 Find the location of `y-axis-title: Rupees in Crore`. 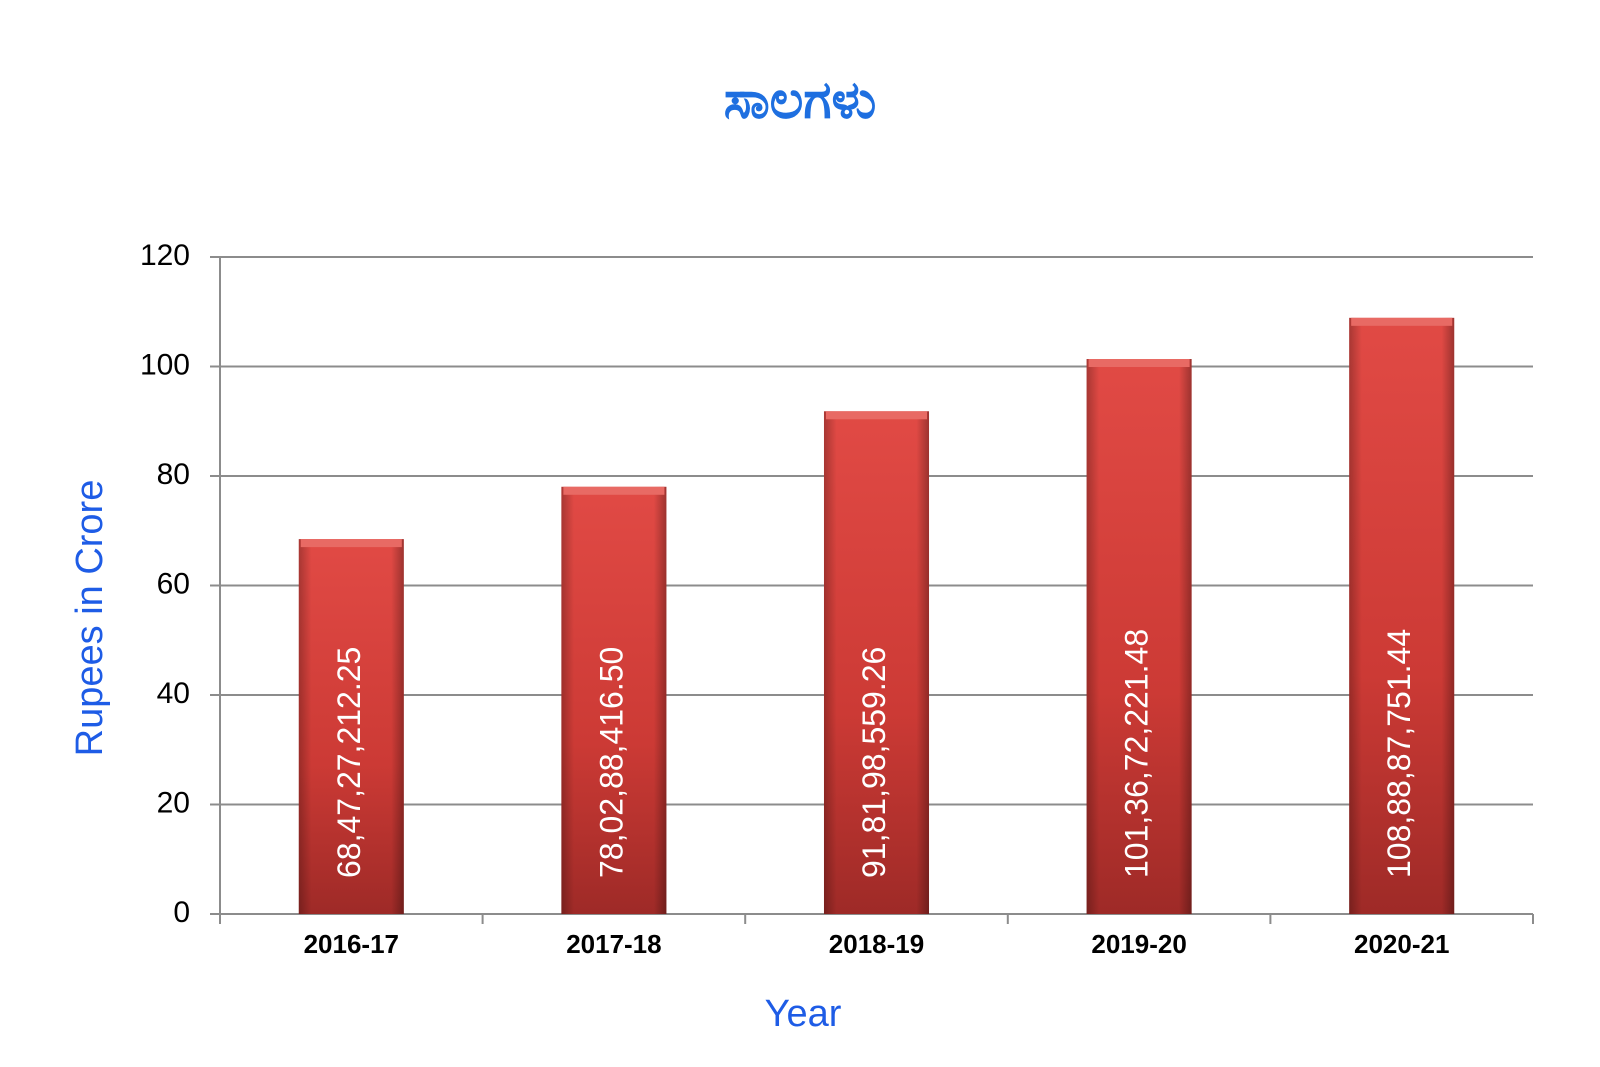

y-axis-title: Rupees in Crore is located at coordinates (90, 618).